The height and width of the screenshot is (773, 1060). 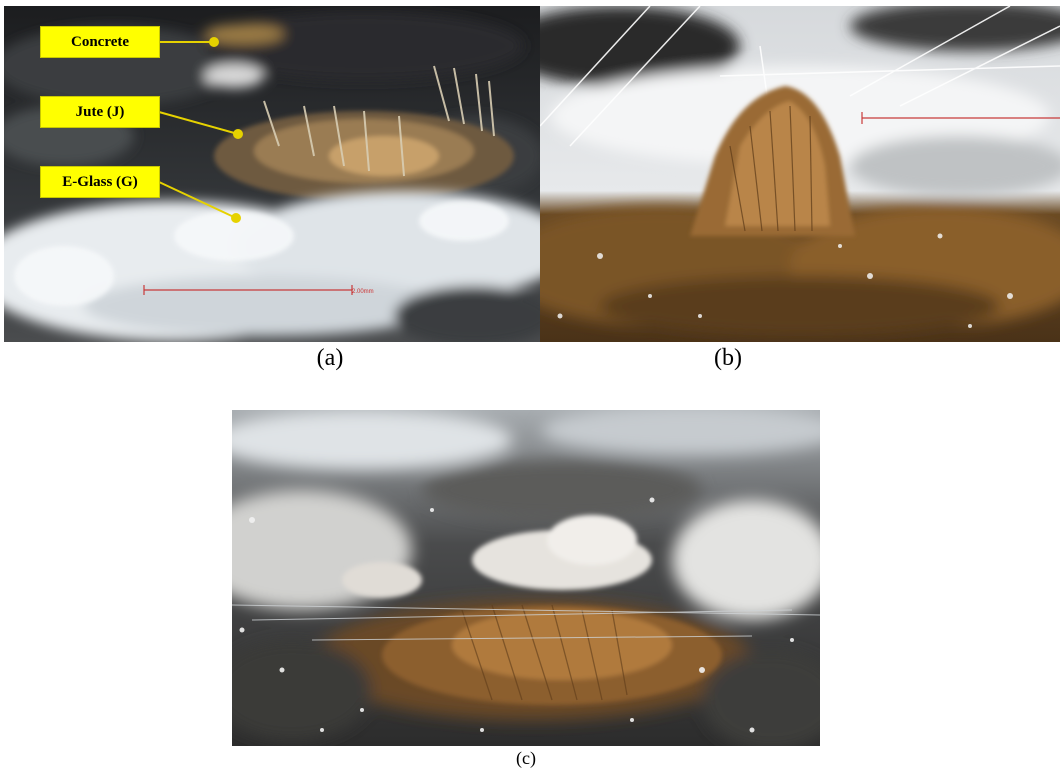 What do you see at coordinates (200, 130) in the screenshot?
I see `leader-lines` at bounding box center [200, 130].